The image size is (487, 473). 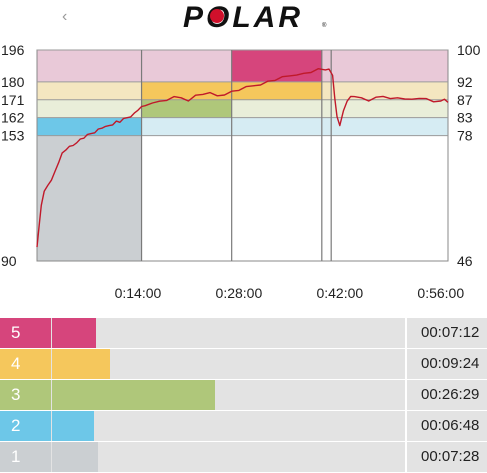 I want to click on zone-row-3: 3 00:26:29, so click(x=243, y=395).